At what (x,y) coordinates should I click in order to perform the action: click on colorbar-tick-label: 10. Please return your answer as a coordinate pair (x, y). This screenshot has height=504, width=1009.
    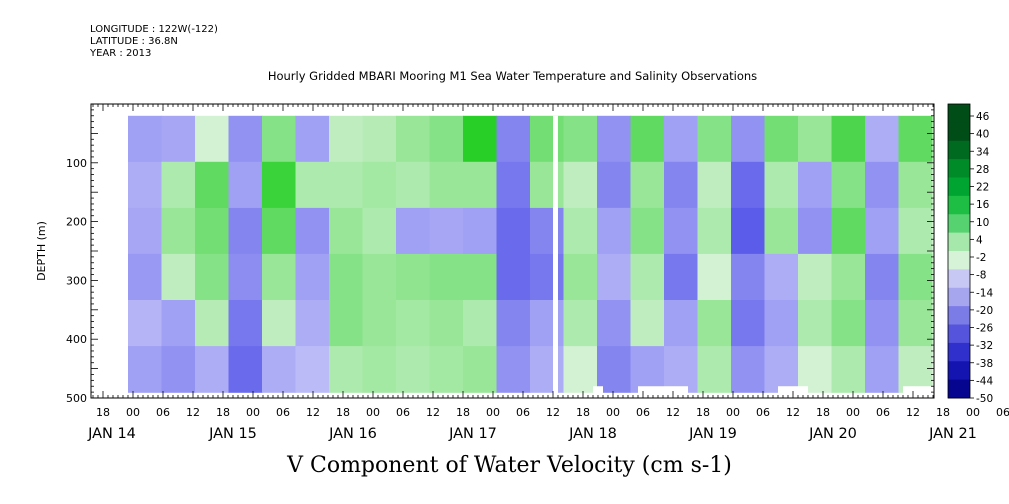
    Looking at the image, I should click on (982, 223).